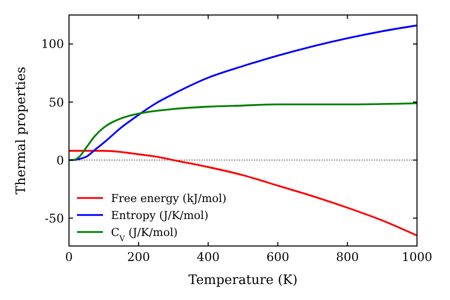 This screenshot has width=450, height=300. What do you see at coordinates (54, 218) in the screenshot?
I see `y-tick-label: -50` at bounding box center [54, 218].